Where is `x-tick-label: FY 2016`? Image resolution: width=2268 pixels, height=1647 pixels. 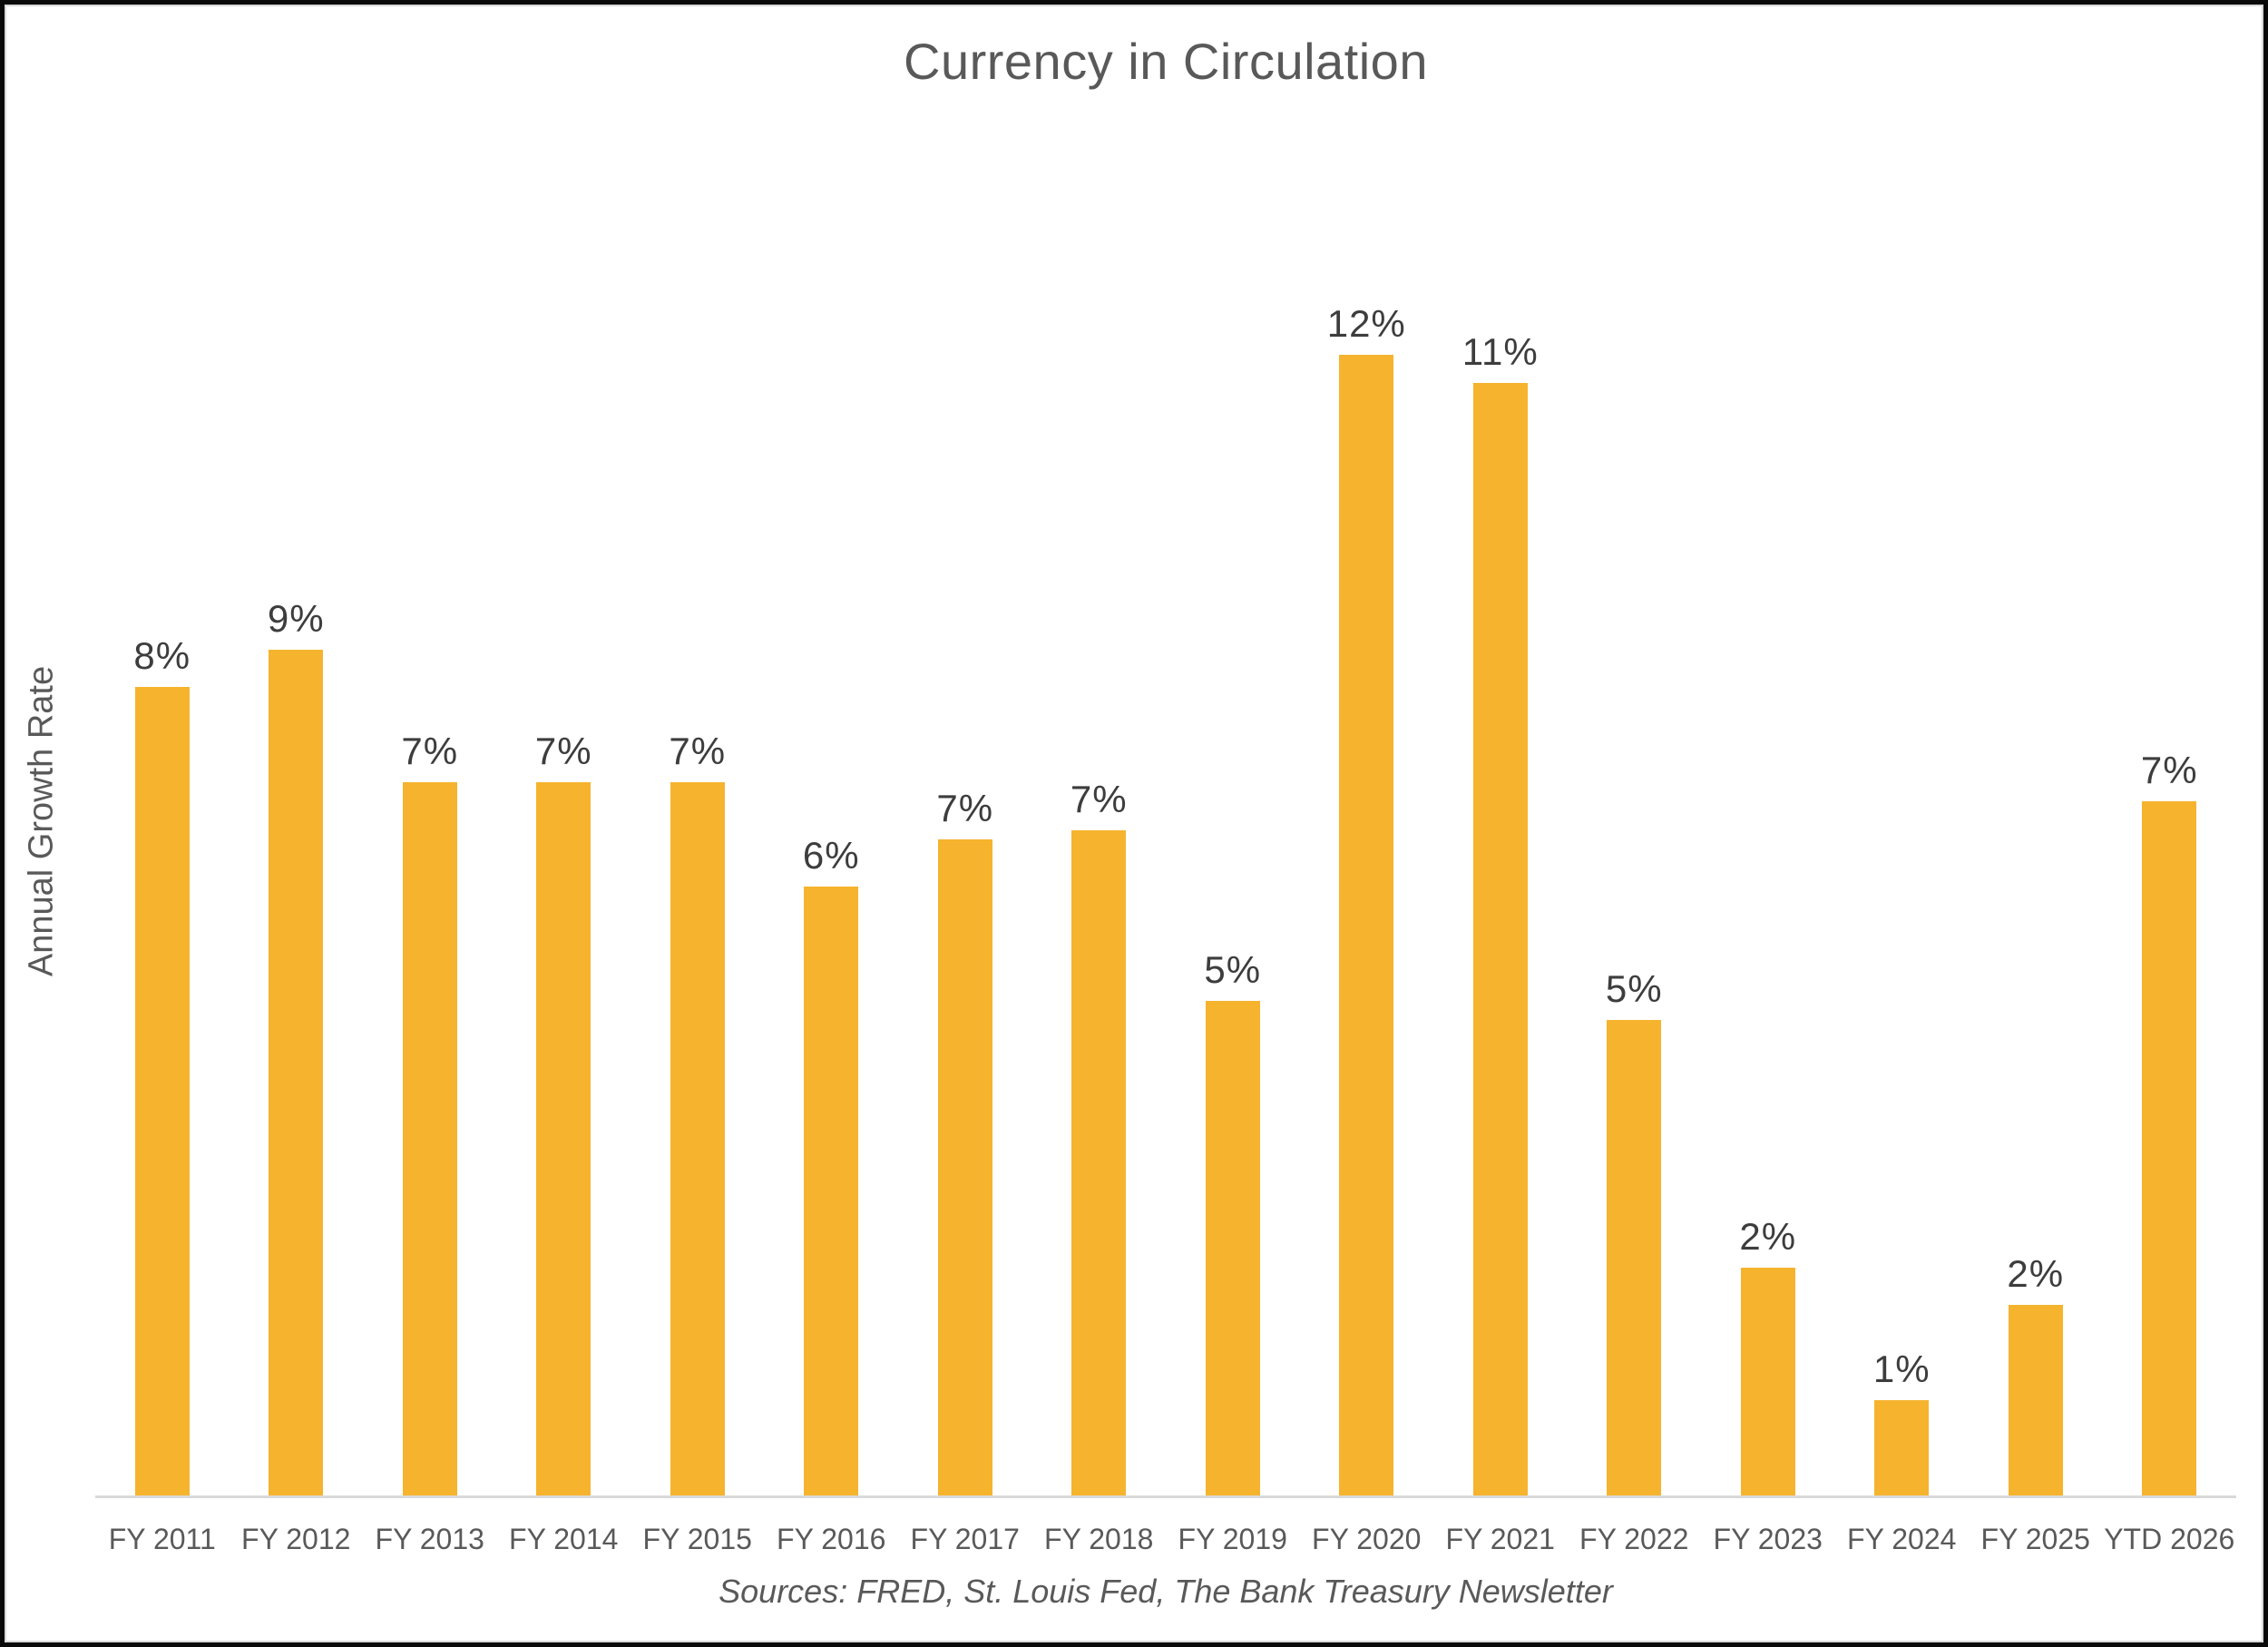
x-tick-label: FY 2016 is located at coordinates (832, 1539).